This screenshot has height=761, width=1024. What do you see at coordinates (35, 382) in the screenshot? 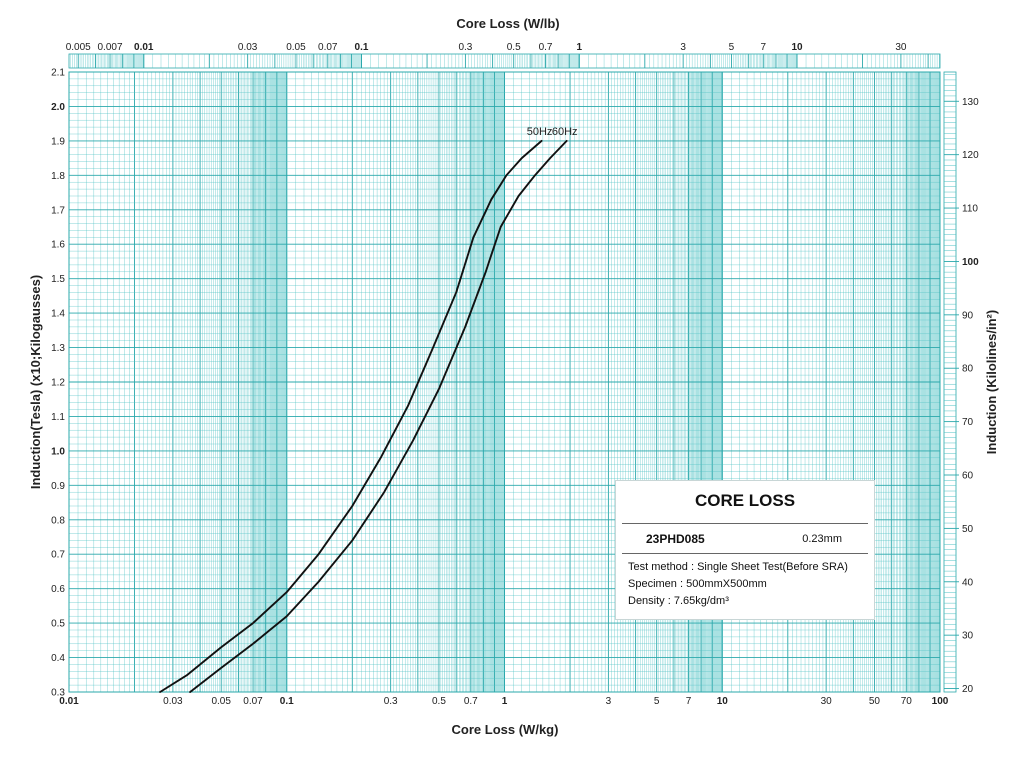
I see `y-axis-title: Induction(Tesla) (x10;Kilogausses)` at bounding box center [35, 382].